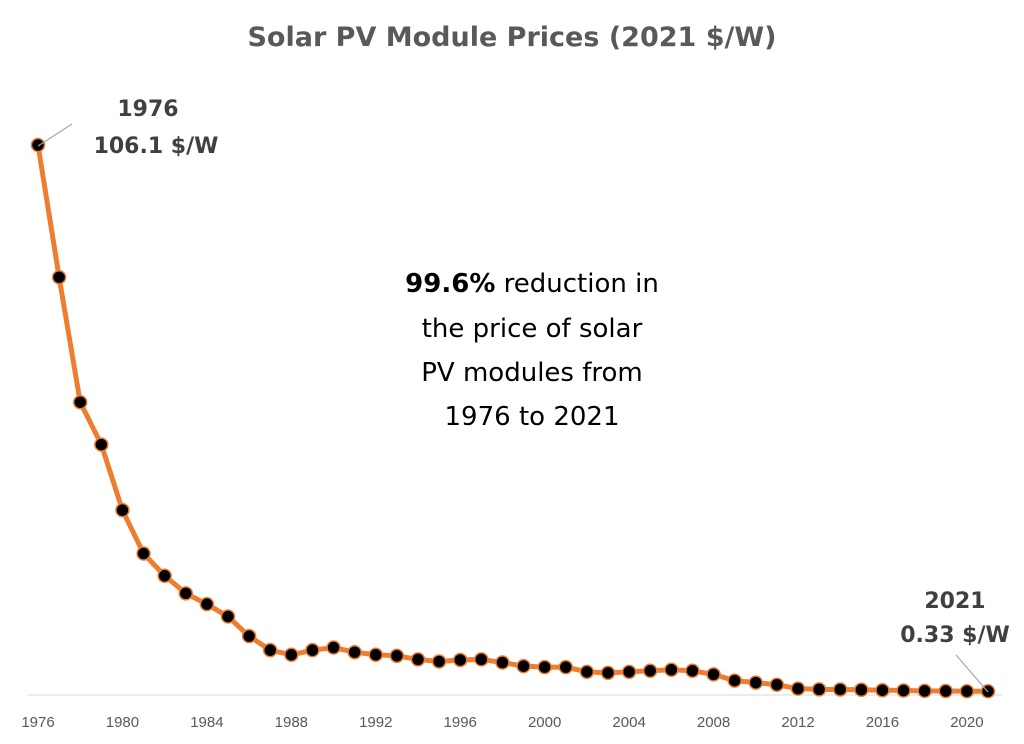  I want to click on x-tick-label-2016: 2016, so click(882, 722).